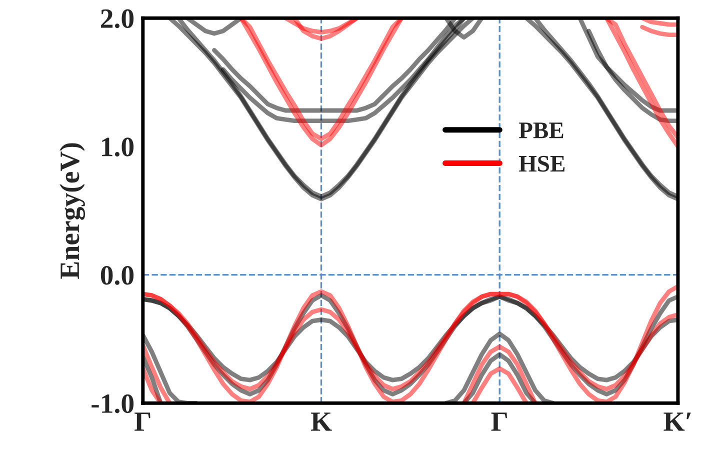  Describe the element at coordinates (677, 421) in the screenshot. I see `x-tick-label: K′` at that location.